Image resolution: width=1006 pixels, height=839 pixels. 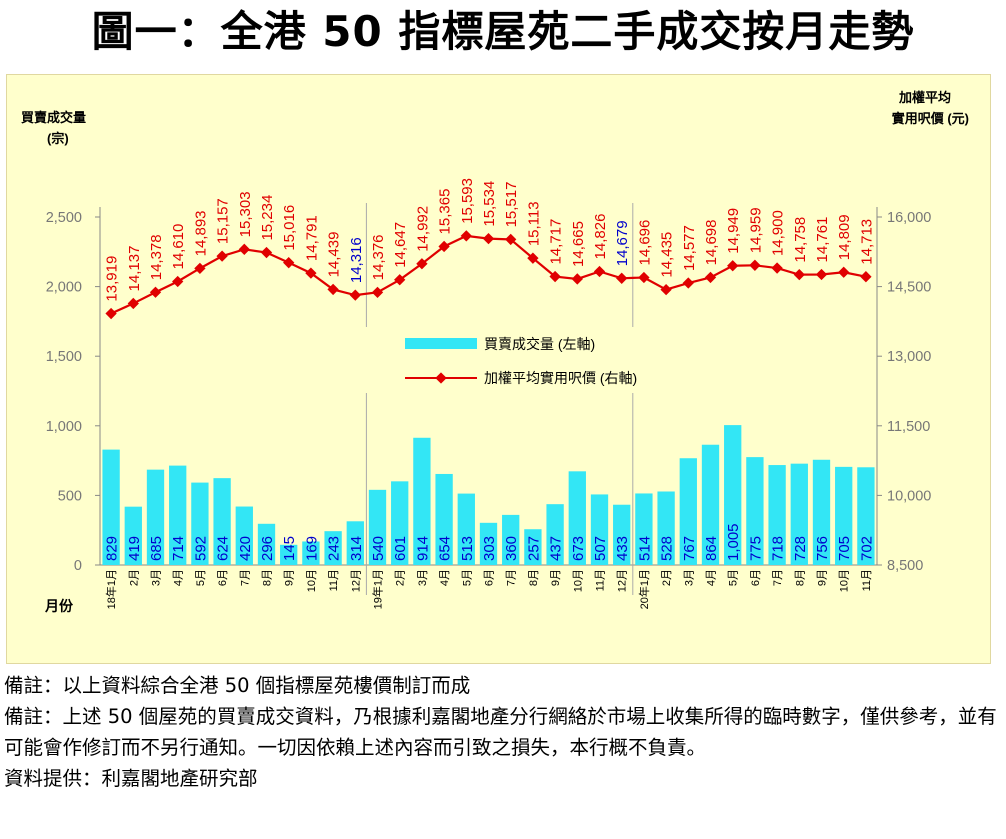 What do you see at coordinates (311, 238) in the screenshot?
I see `price-data-label: 14,791` at bounding box center [311, 238].